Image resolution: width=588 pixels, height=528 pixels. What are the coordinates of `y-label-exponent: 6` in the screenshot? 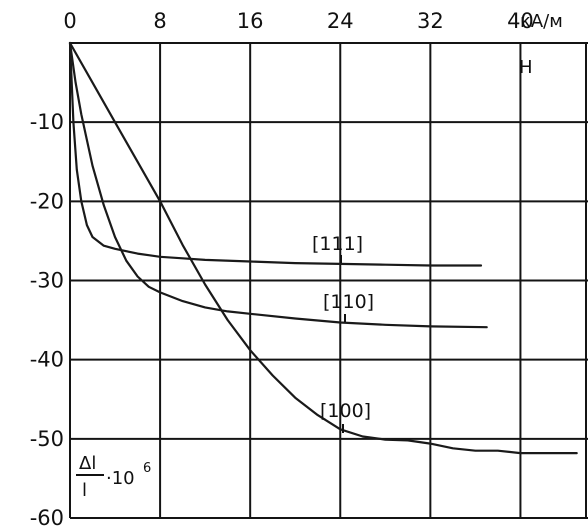 It's located at (147, 468).